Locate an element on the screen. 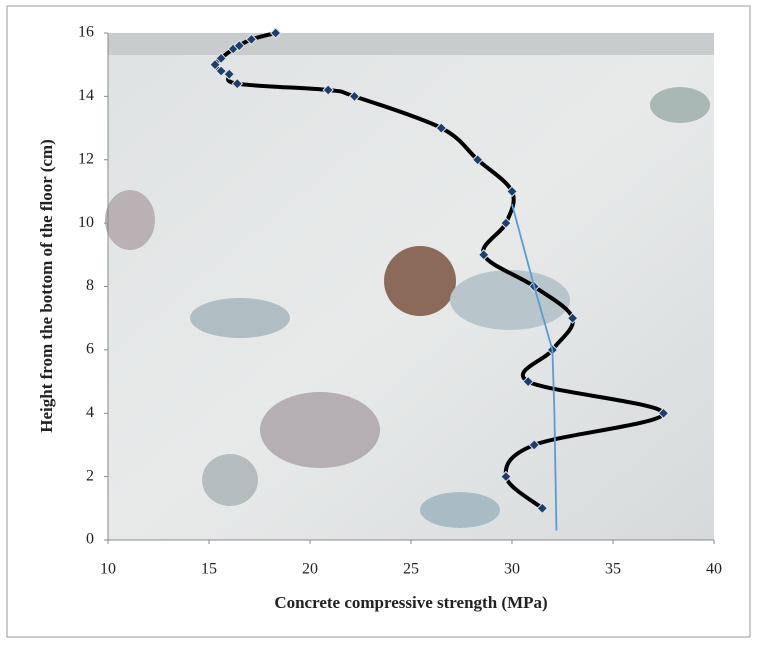  x-tick-label: 10 is located at coordinates (108, 569).